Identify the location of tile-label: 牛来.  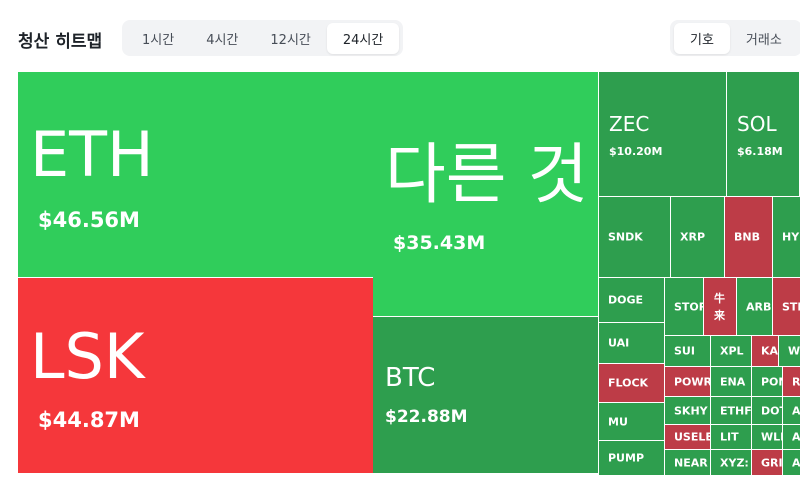
(719, 306).